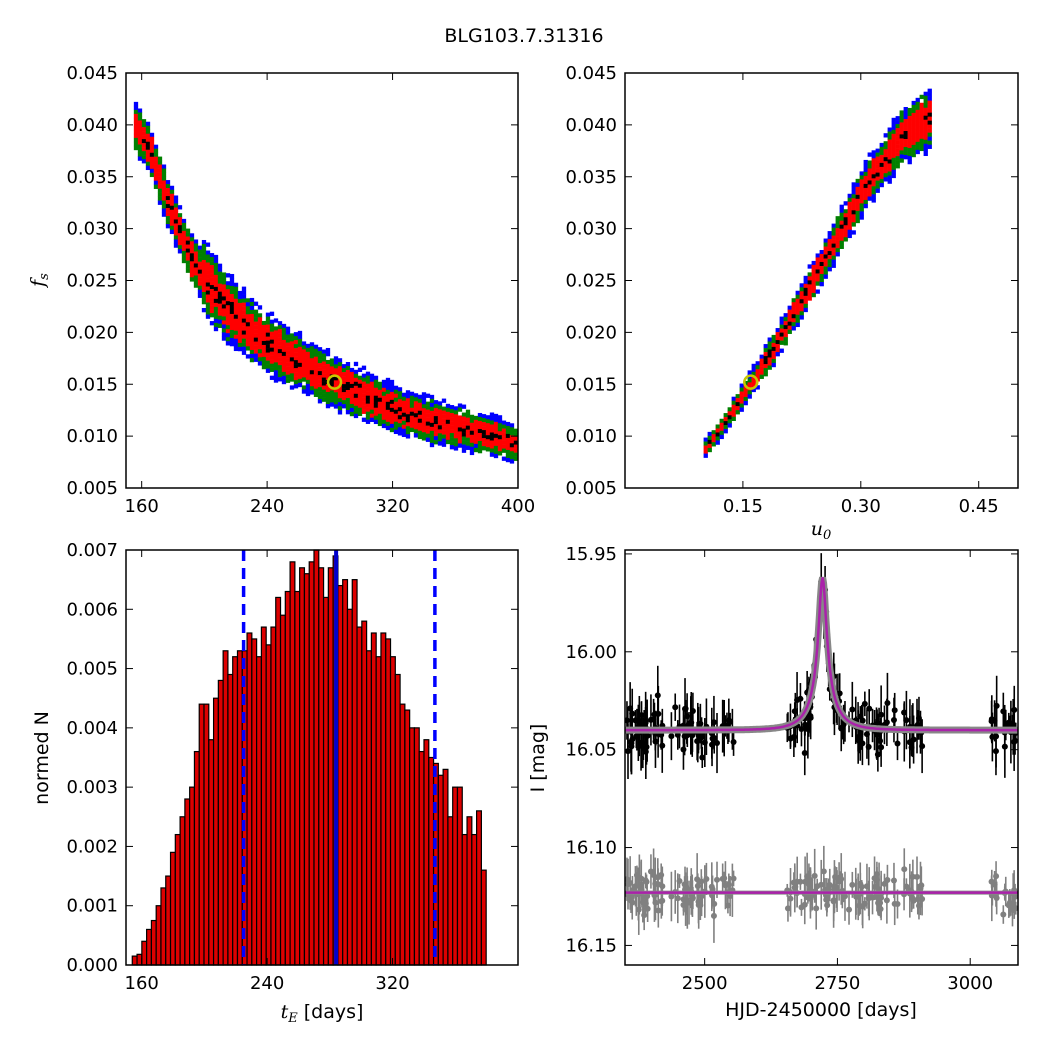 The width and height of the screenshot is (1050, 1050). What do you see at coordinates (679, 881) in the screenshot?
I see `residual-point` at bounding box center [679, 881].